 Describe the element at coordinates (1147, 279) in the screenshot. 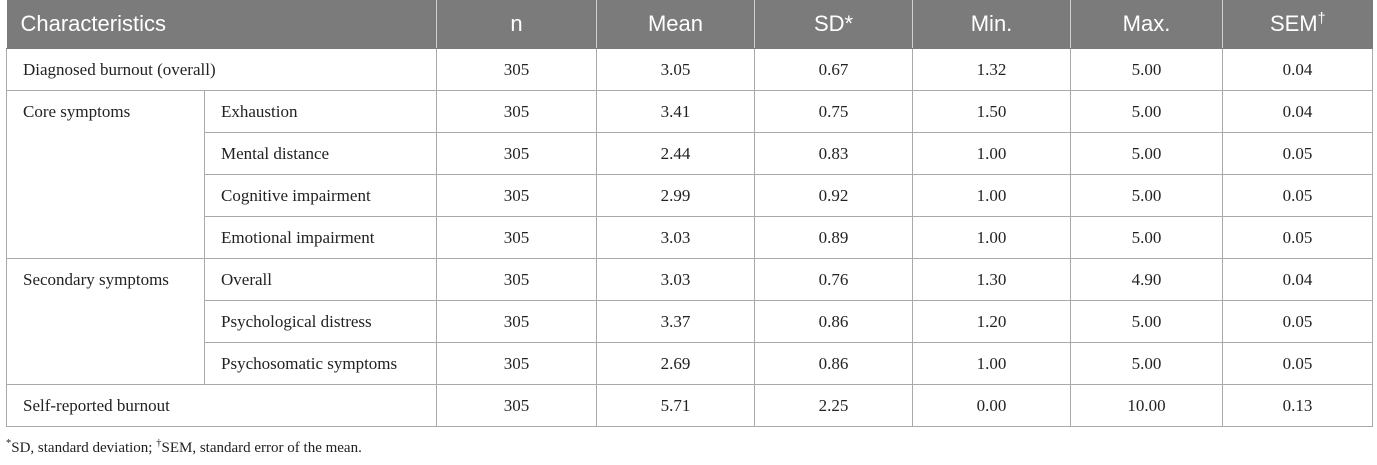

I see `cell-max: 4.90` at that location.